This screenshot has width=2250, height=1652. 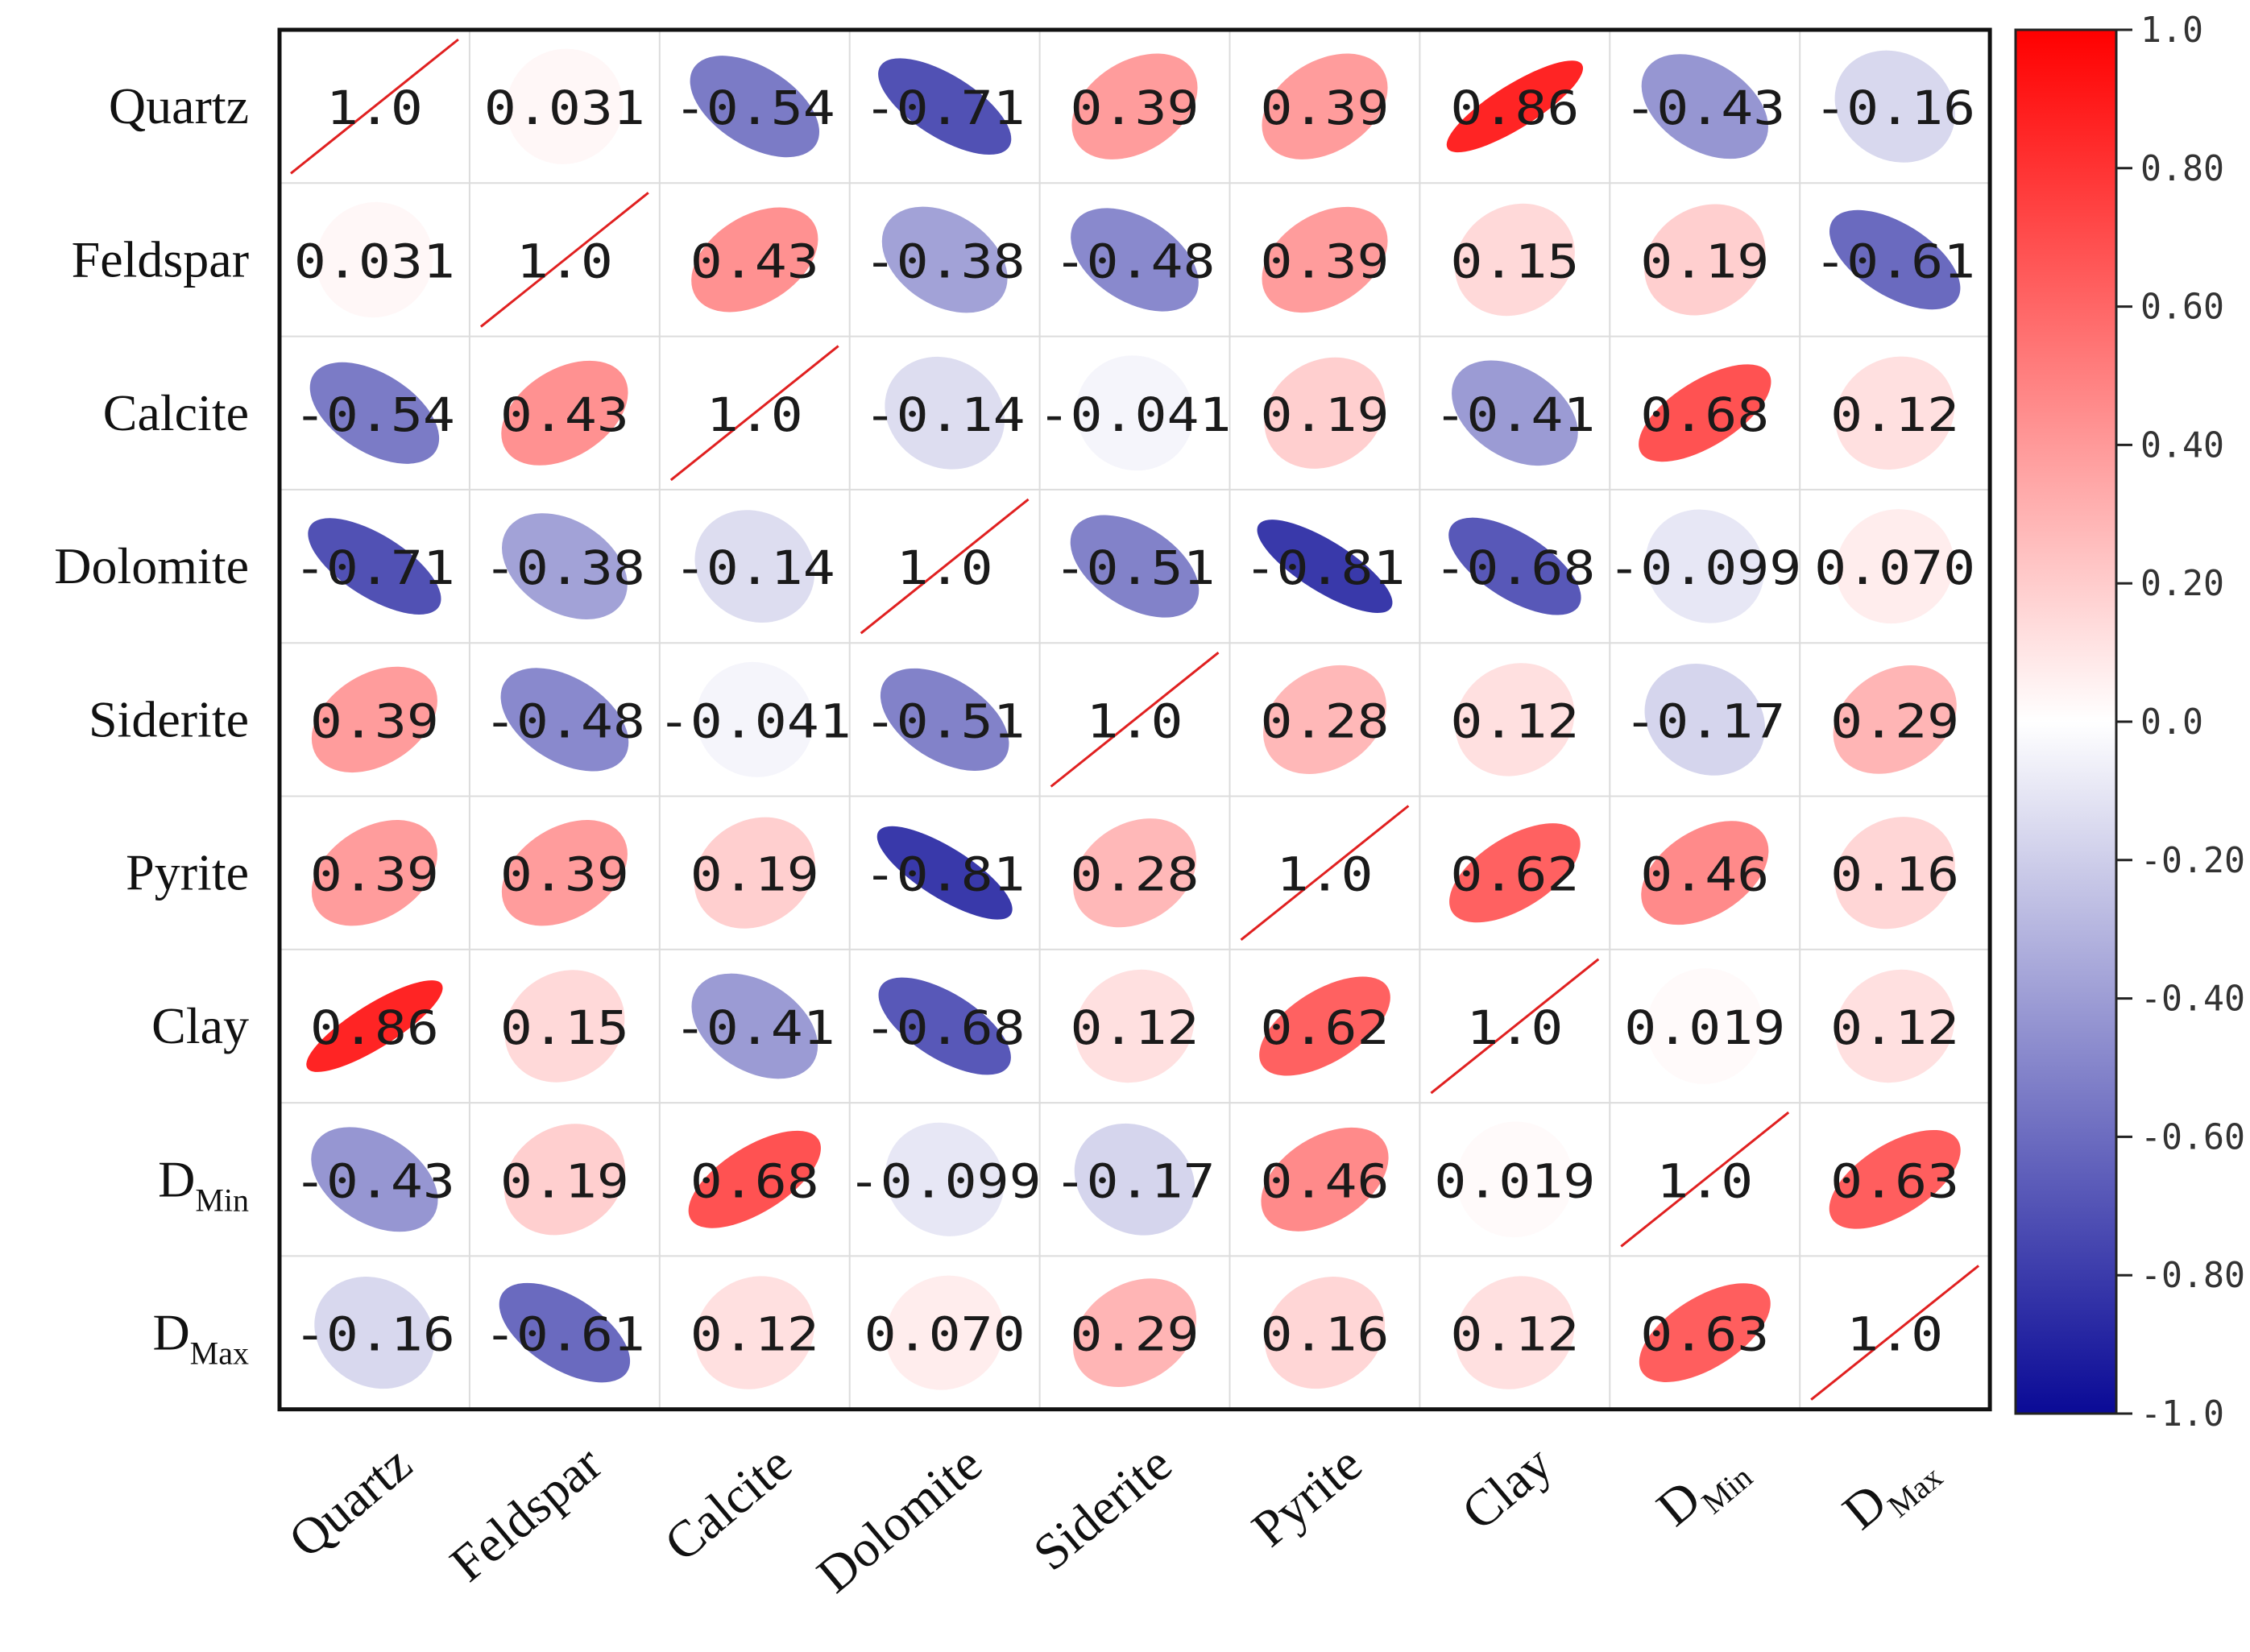 I want to click on cell-value-label: -0.43, so click(x=1704, y=108).